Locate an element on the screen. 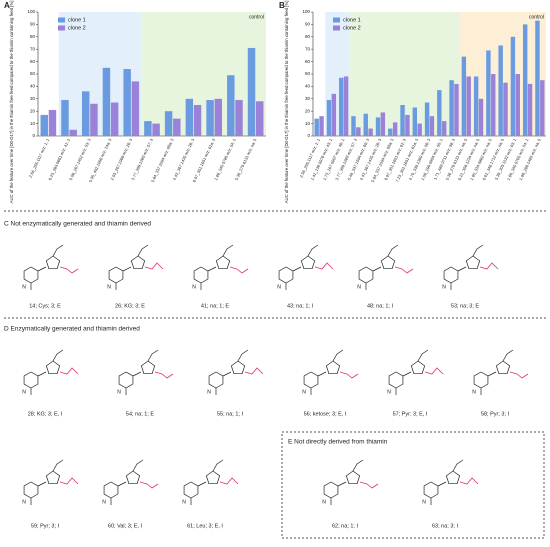 The image size is (550, 547). compound-label: 53; na; 3; E is located at coordinates (465, 306).